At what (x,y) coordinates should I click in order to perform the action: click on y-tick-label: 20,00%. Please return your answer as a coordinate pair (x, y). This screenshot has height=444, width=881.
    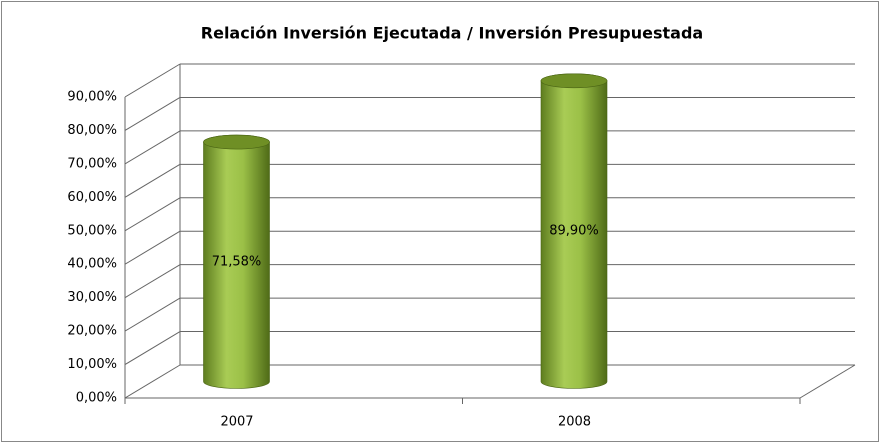
    Looking at the image, I should click on (92, 331).